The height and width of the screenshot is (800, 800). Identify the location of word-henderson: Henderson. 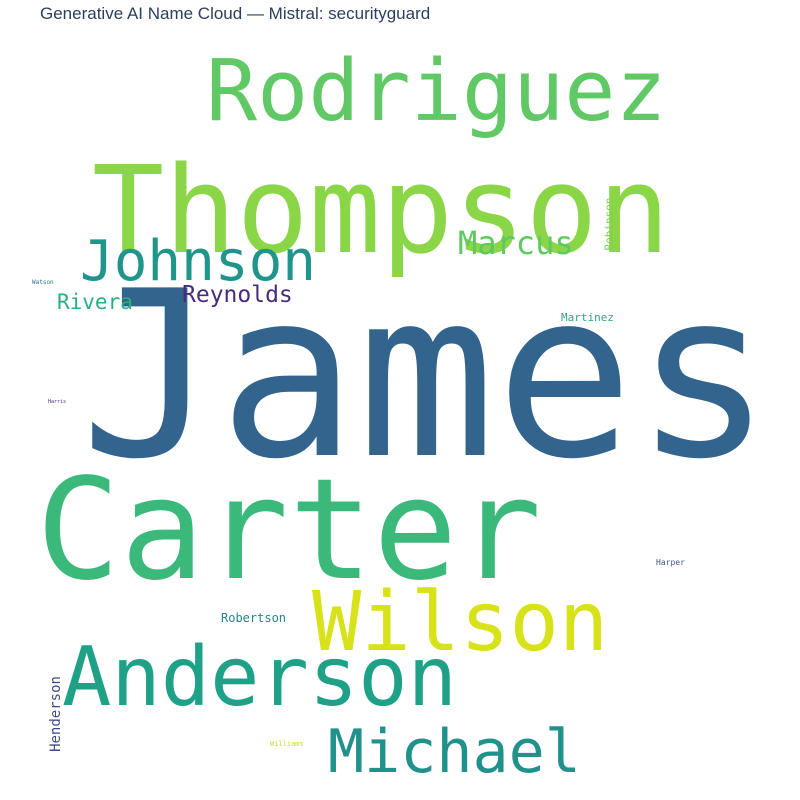
(56, 714).